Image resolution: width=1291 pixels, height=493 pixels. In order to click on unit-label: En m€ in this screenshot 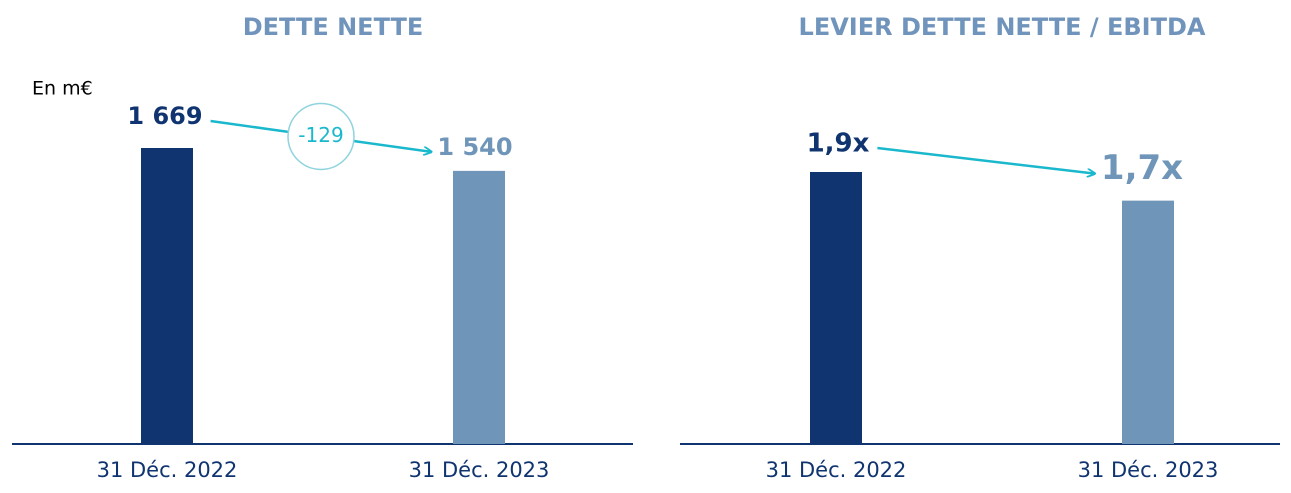, I will do `click(62, 89)`.